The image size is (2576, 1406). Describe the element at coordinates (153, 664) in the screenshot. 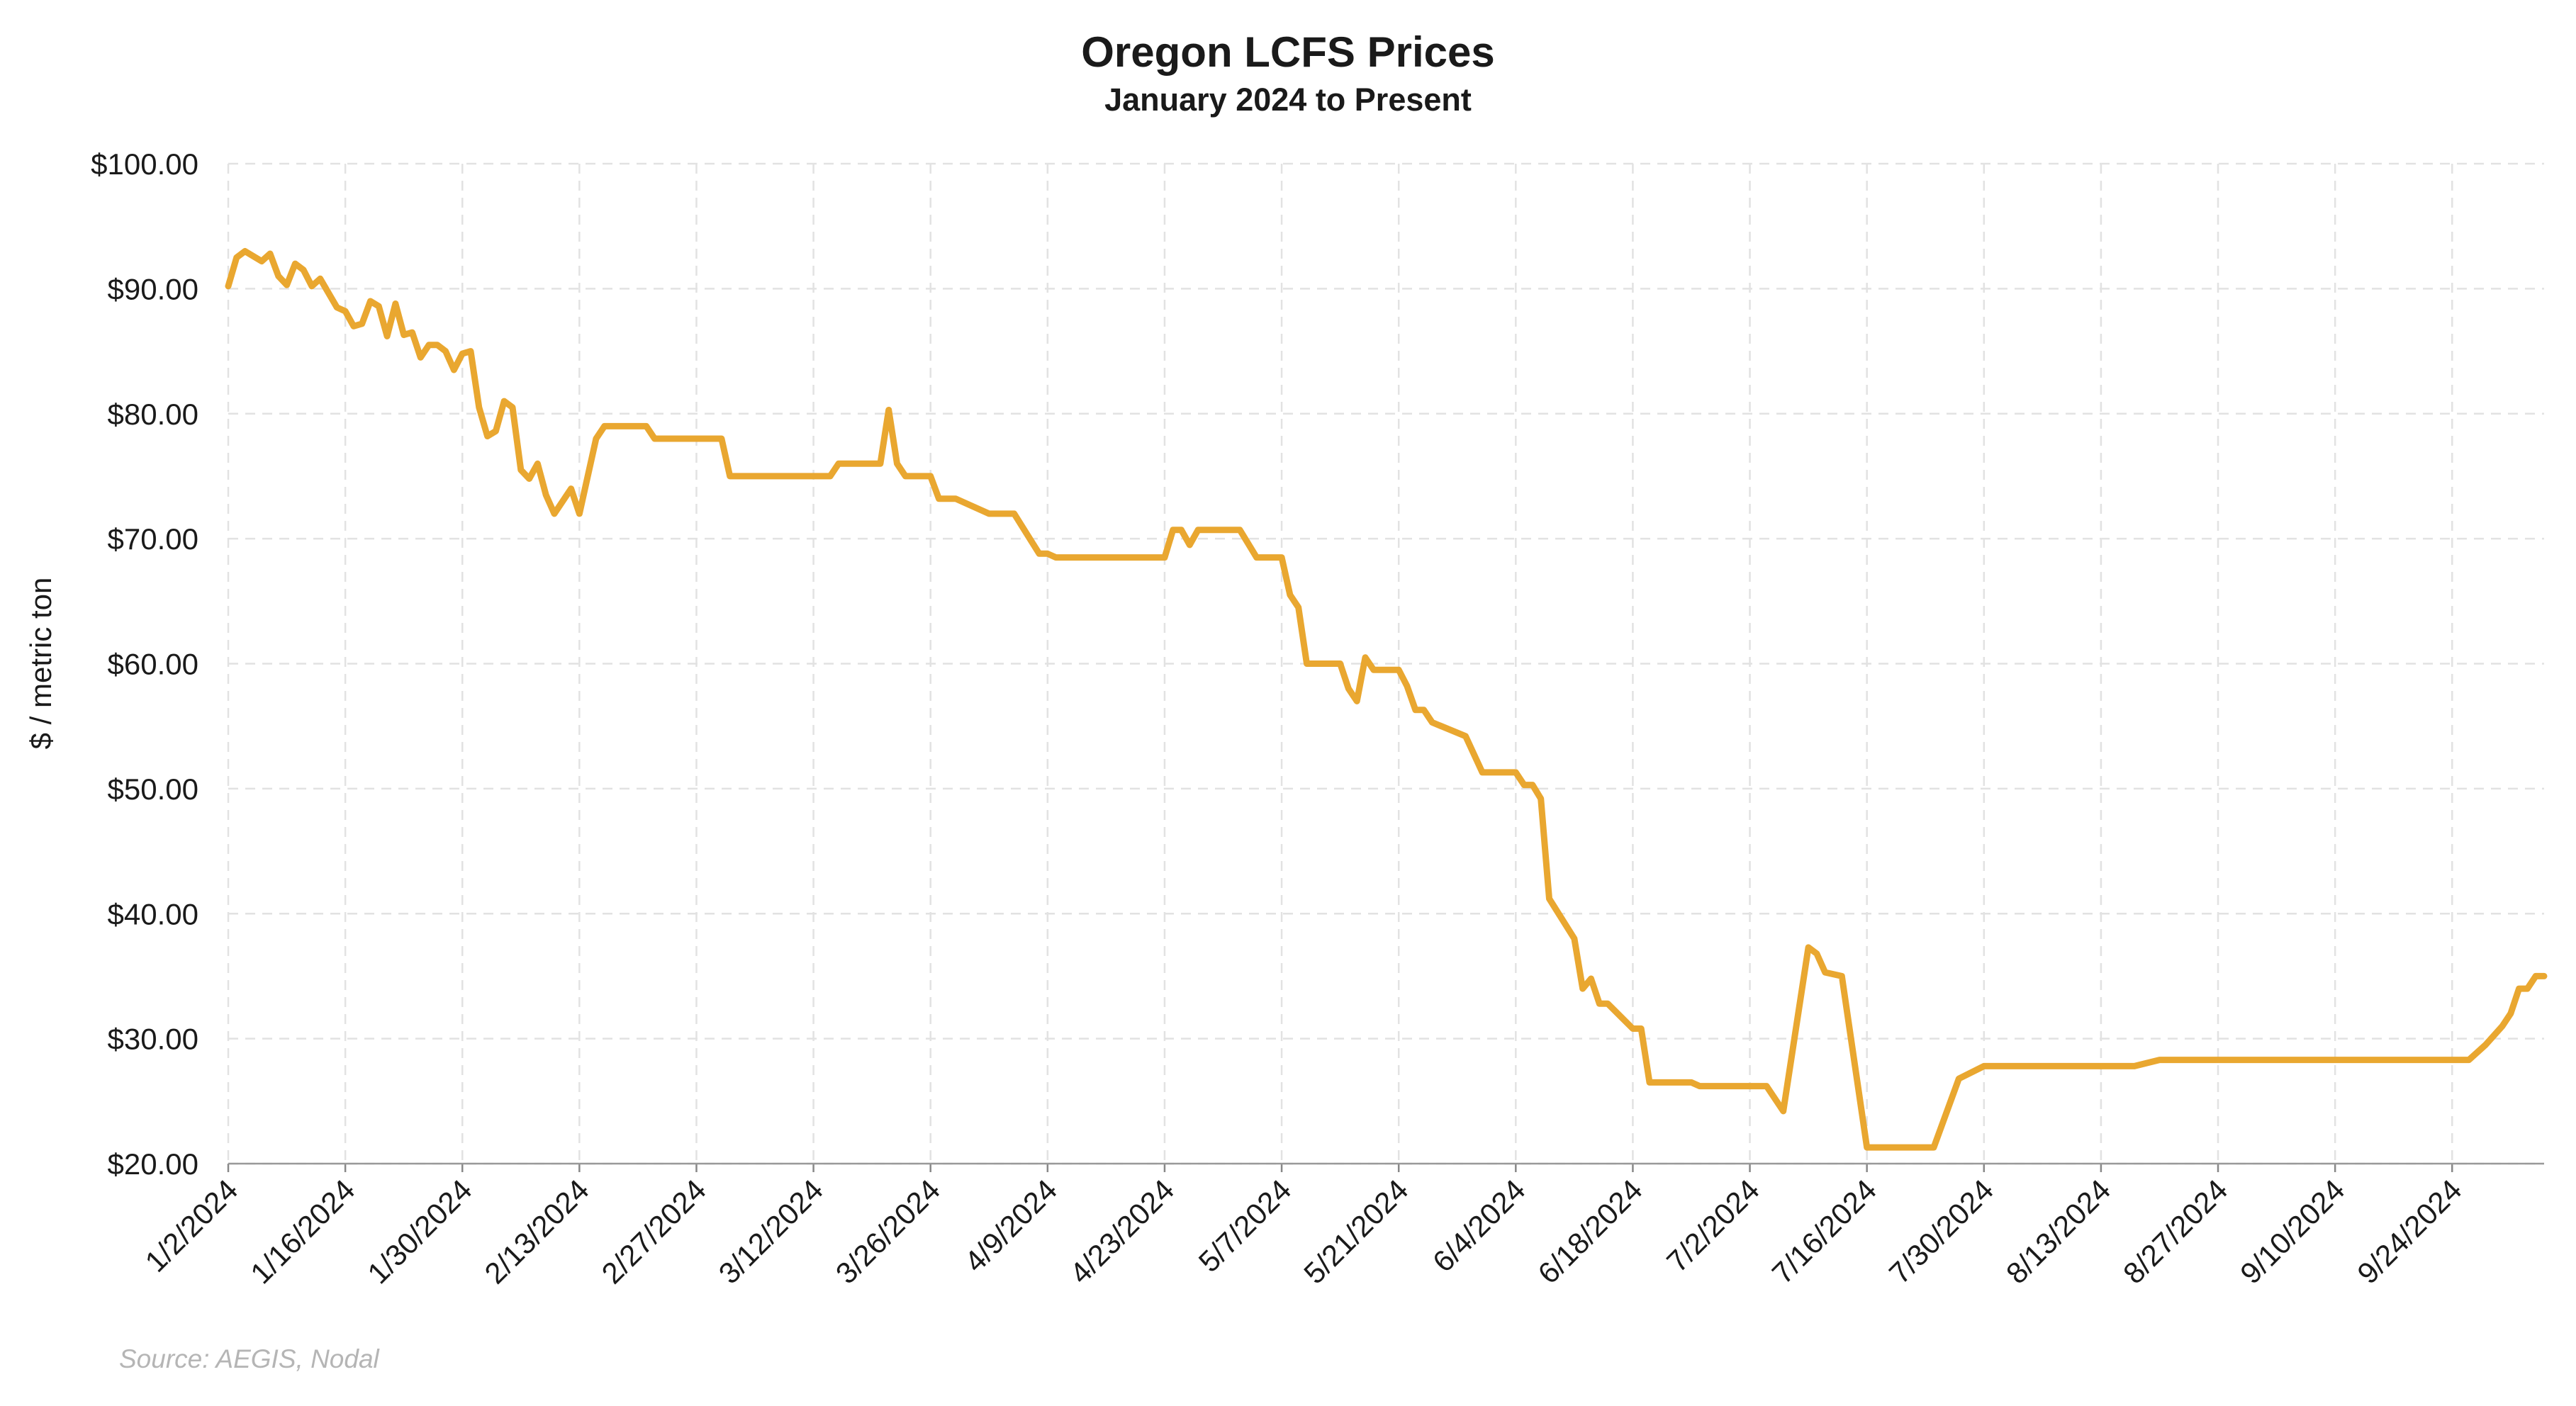

I see `y-tick-label: $60.00` at that location.